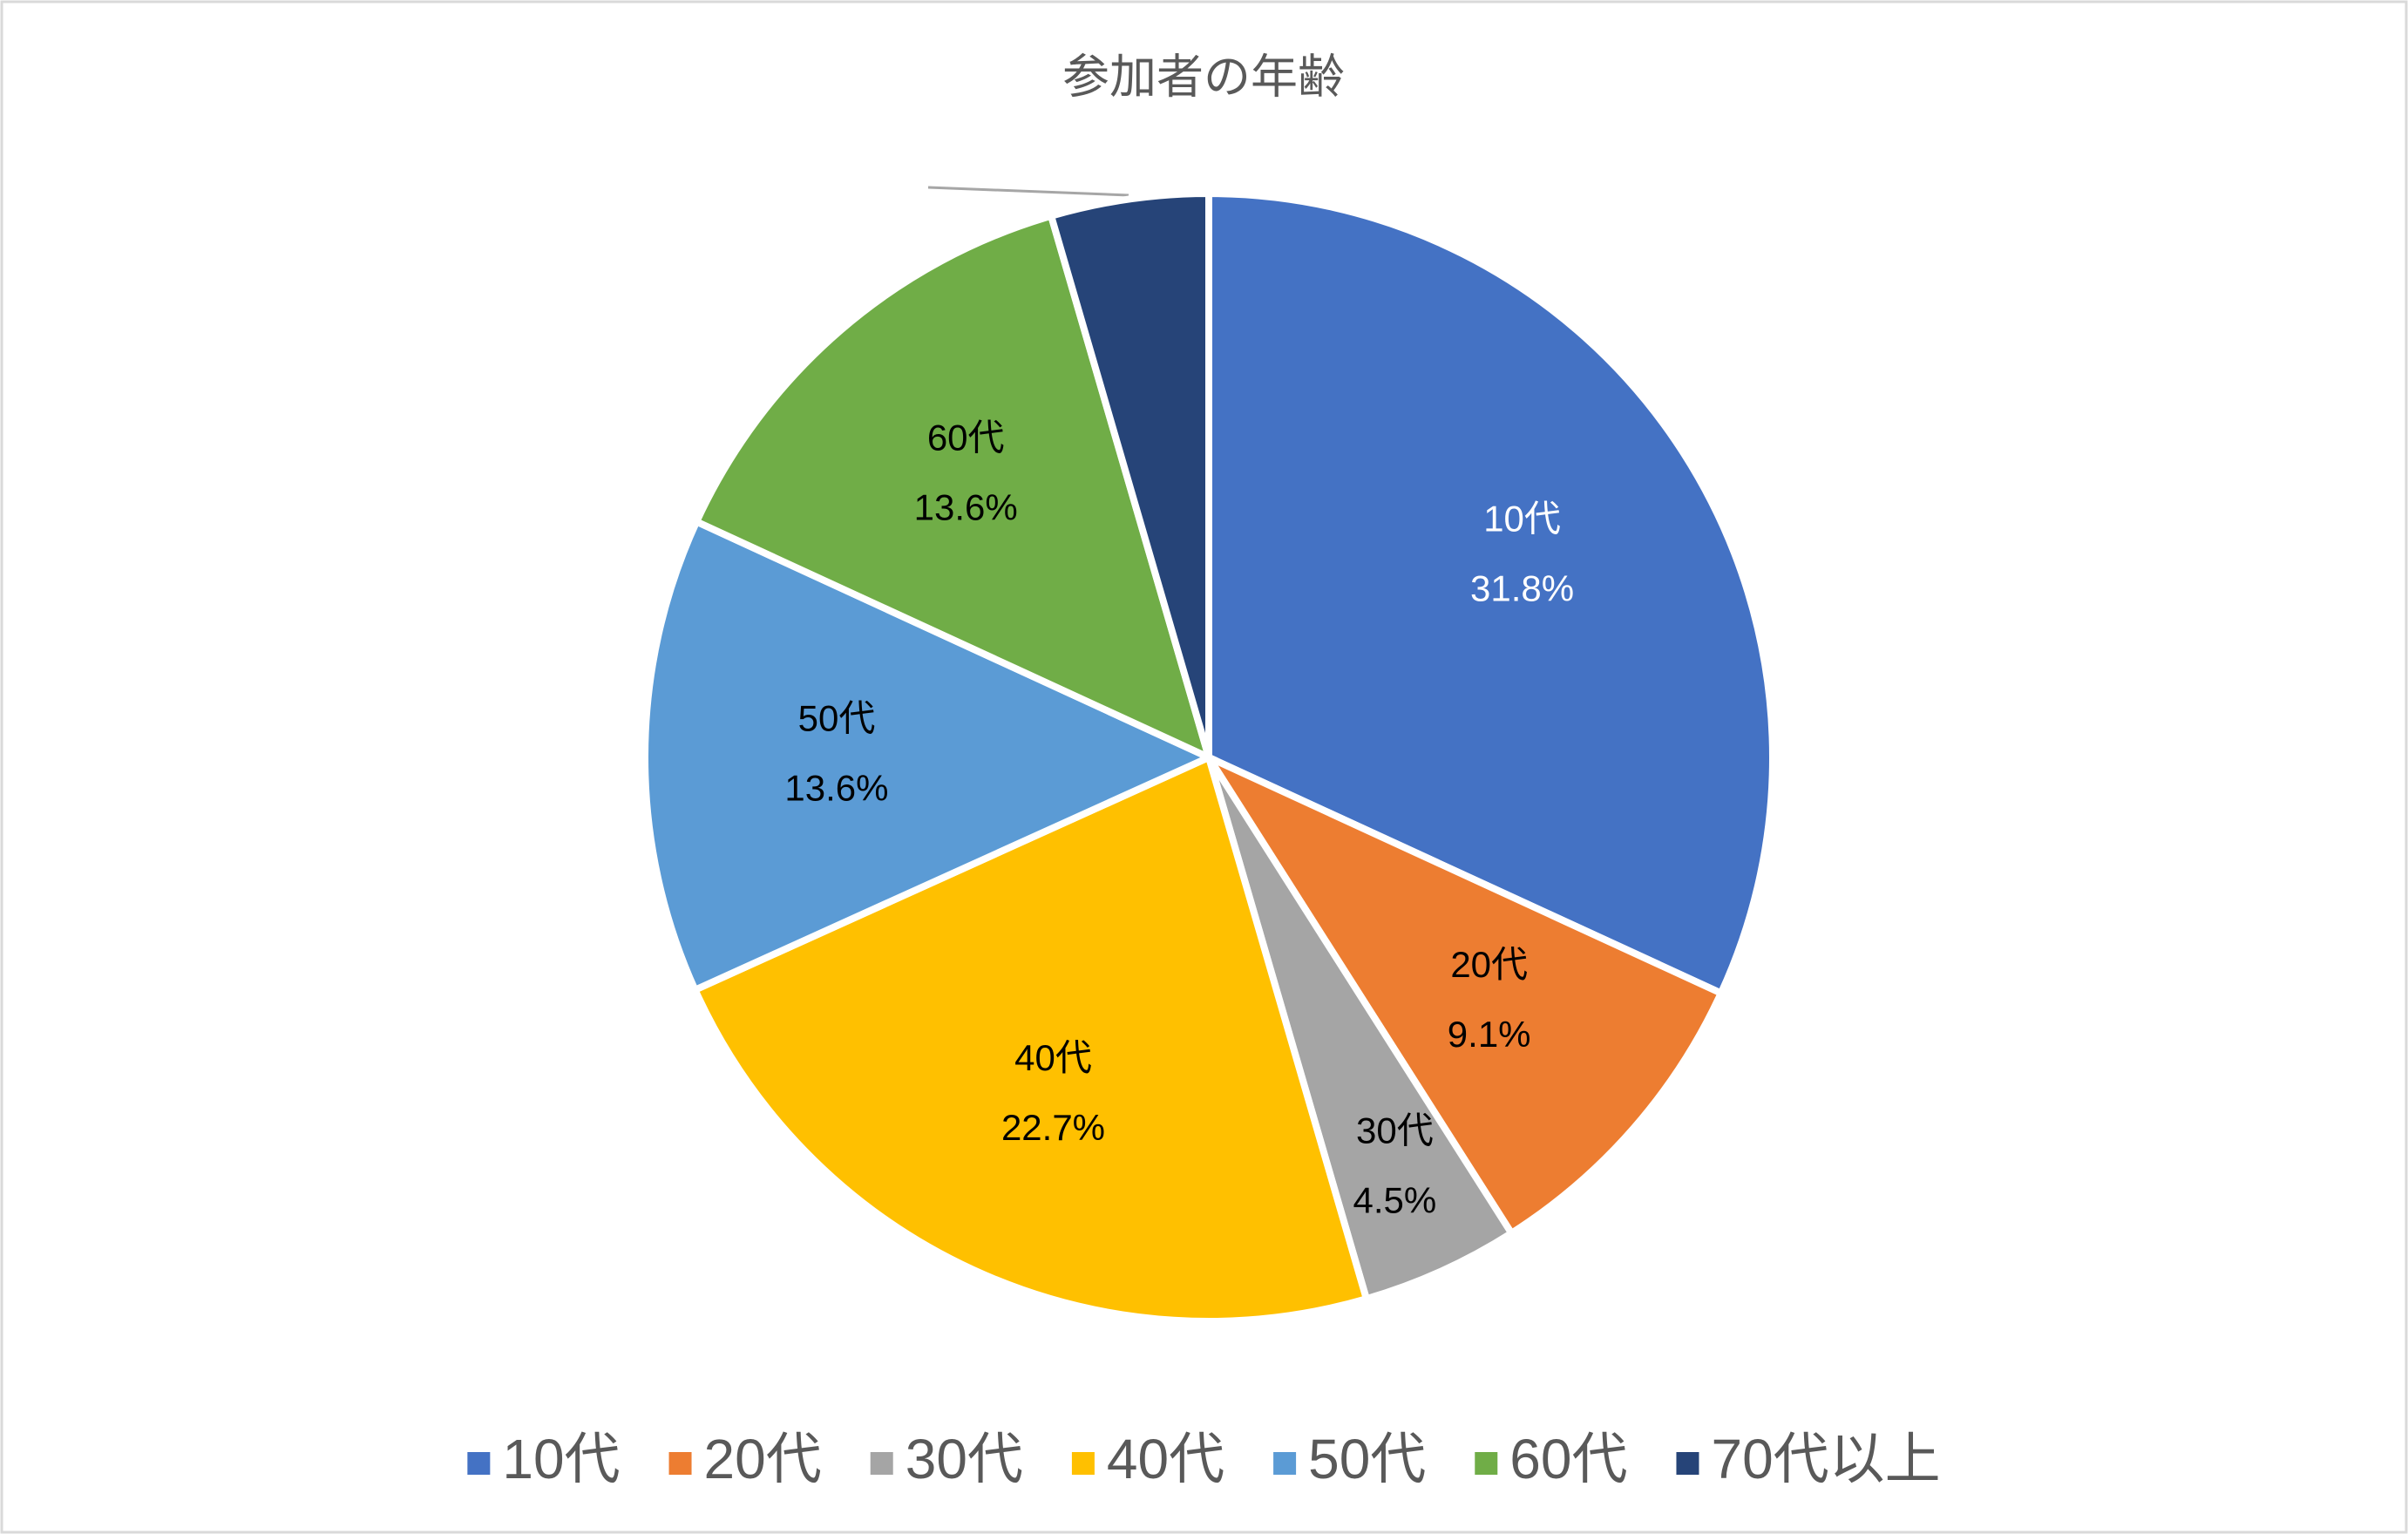 This screenshot has width=2408, height=1534. What do you see at coordinates (1489, 964) in the screenshot?
I see `data-label-category: 20代` at bounding box center [1489, 964].